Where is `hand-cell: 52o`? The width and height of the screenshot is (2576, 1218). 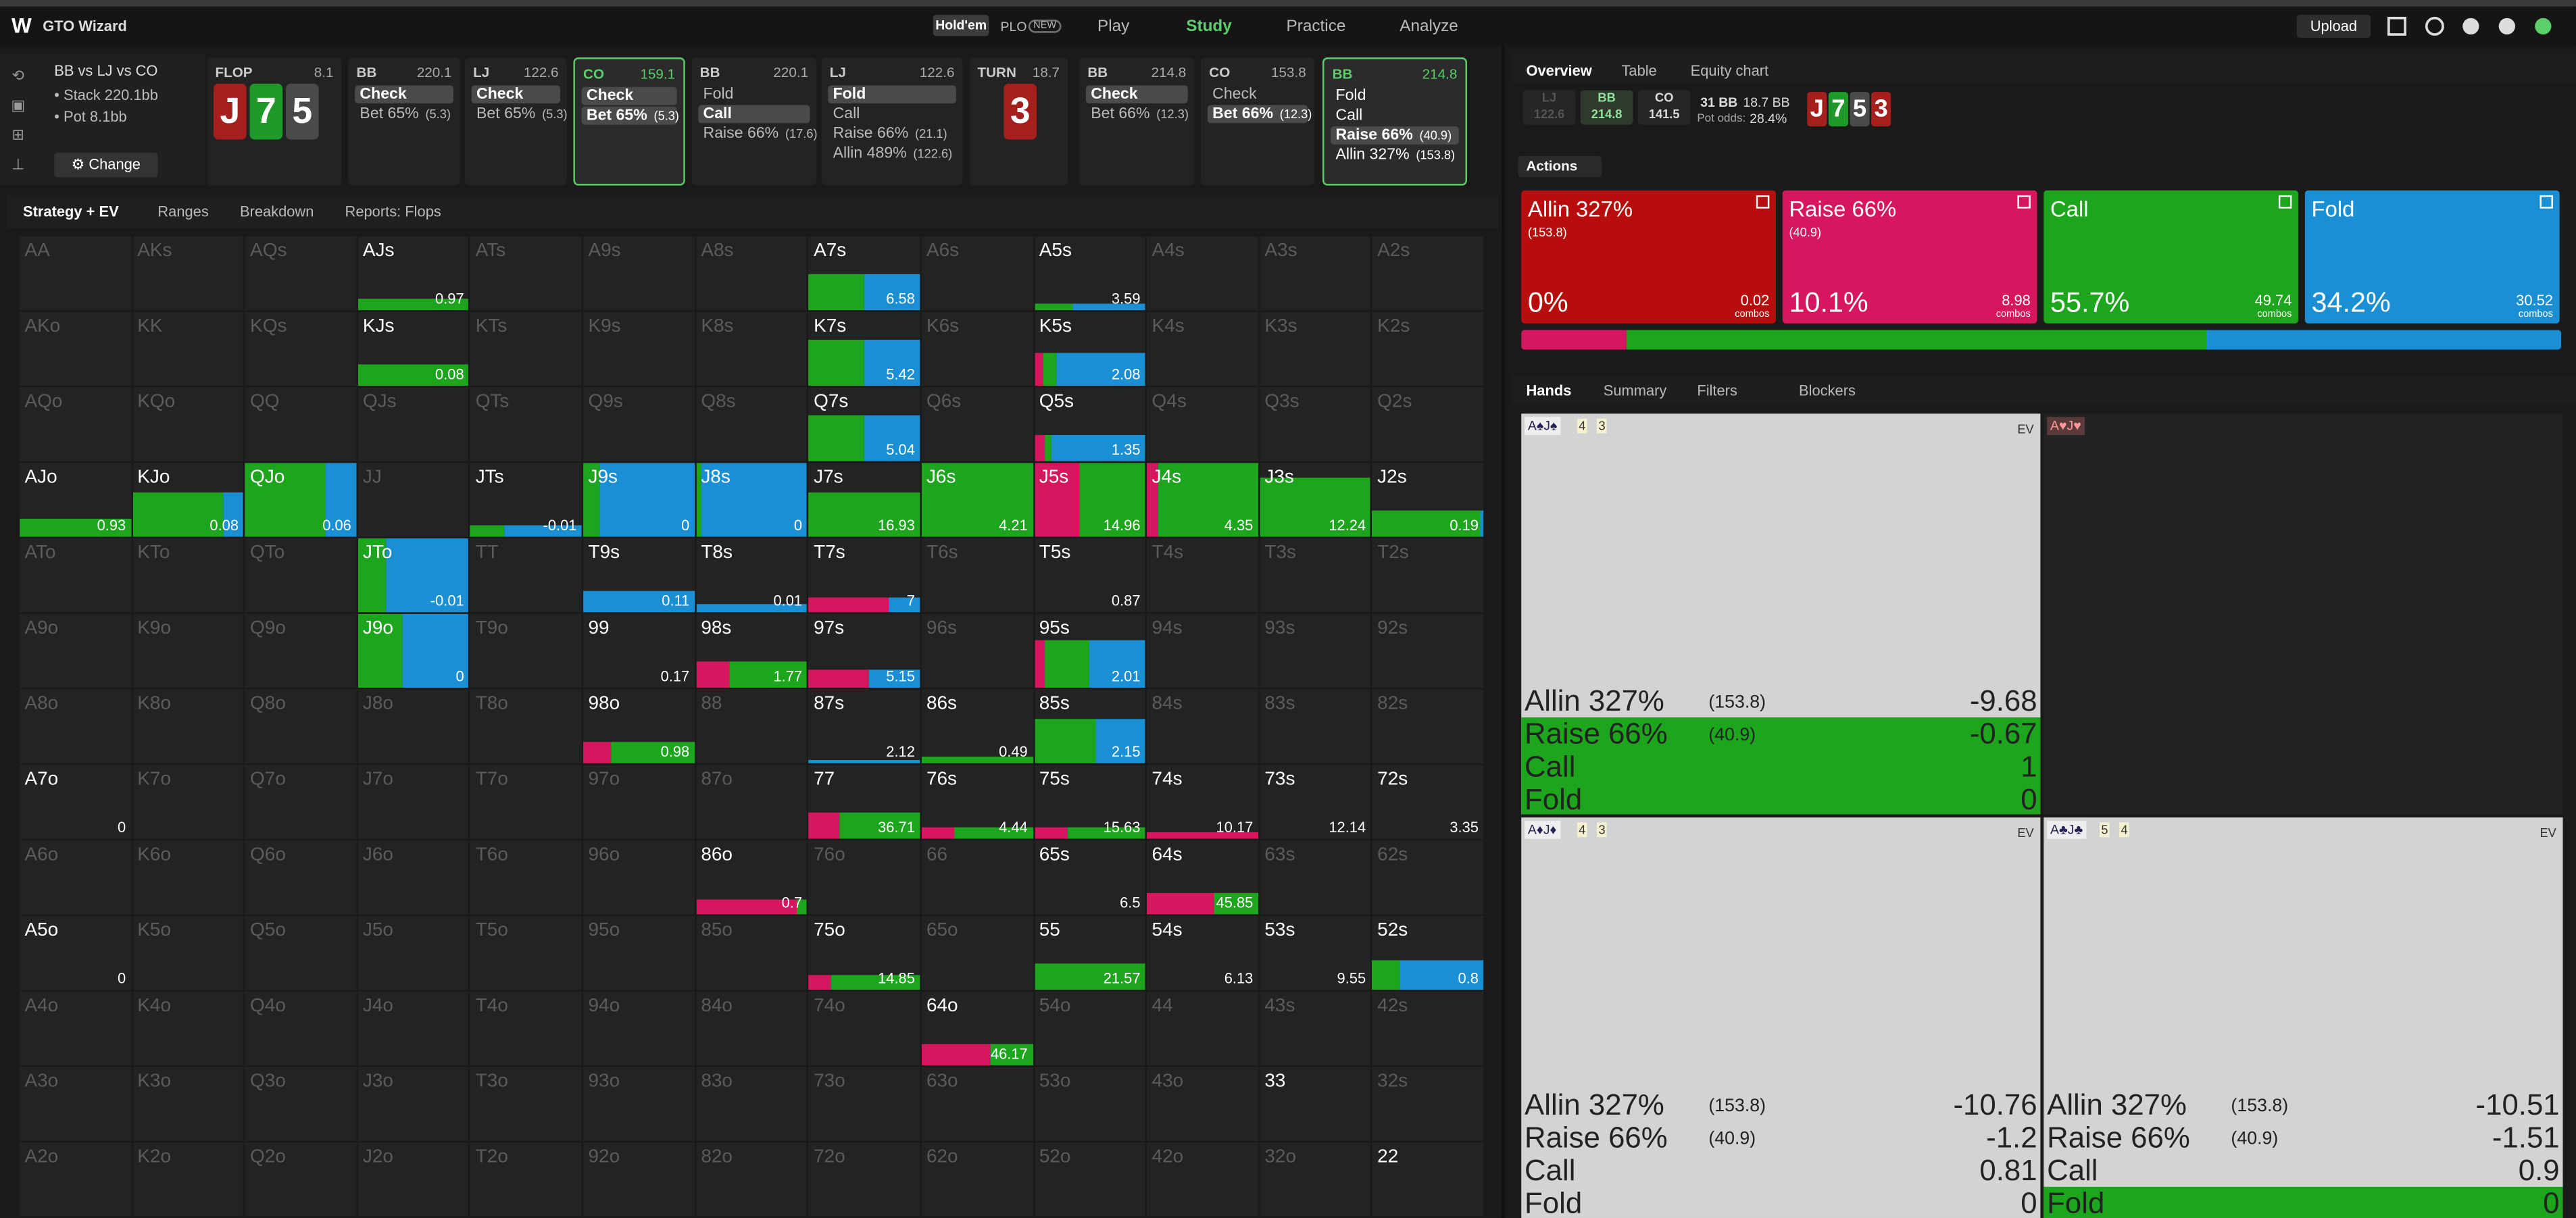 hand-cell: 52o is located at coordinates (1091, 1180).